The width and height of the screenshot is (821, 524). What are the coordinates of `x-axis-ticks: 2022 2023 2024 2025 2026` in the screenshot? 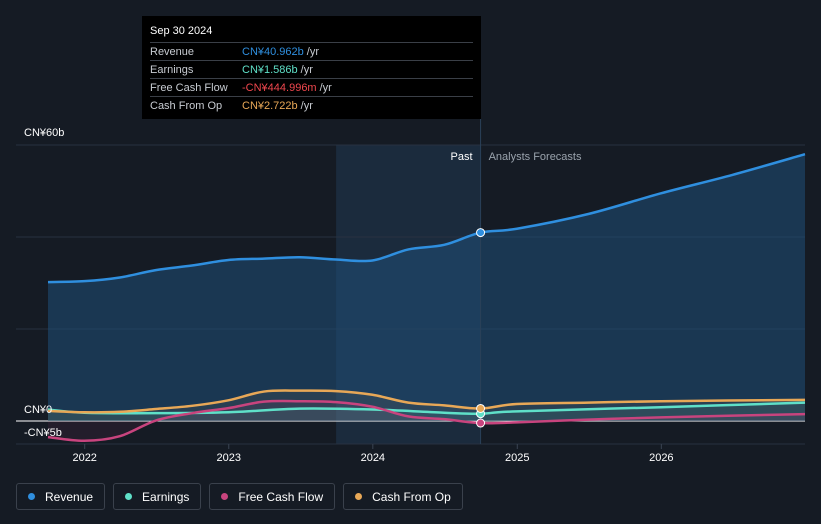 It's located at (373, 454).